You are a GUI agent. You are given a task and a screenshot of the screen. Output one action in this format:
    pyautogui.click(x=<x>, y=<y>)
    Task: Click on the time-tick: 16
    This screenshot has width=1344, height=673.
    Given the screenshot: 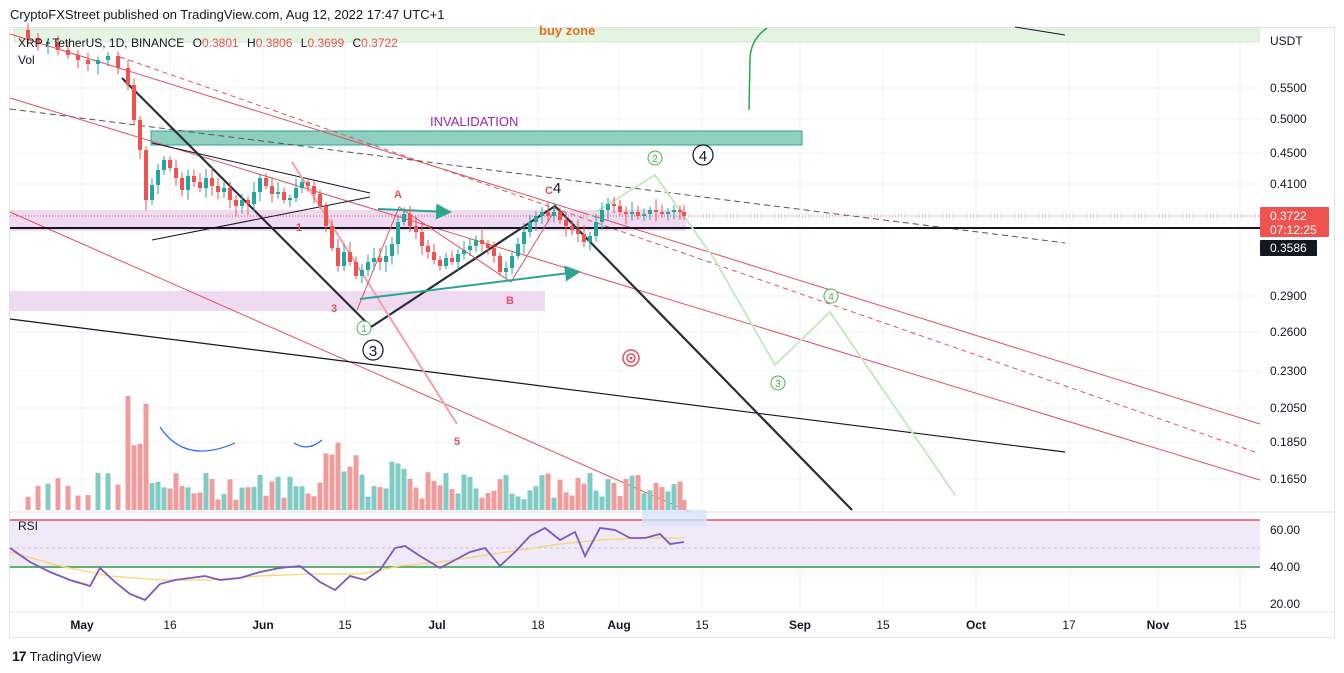 What is the action you would take?
    pyautogui.click(x=170, y=625)
    